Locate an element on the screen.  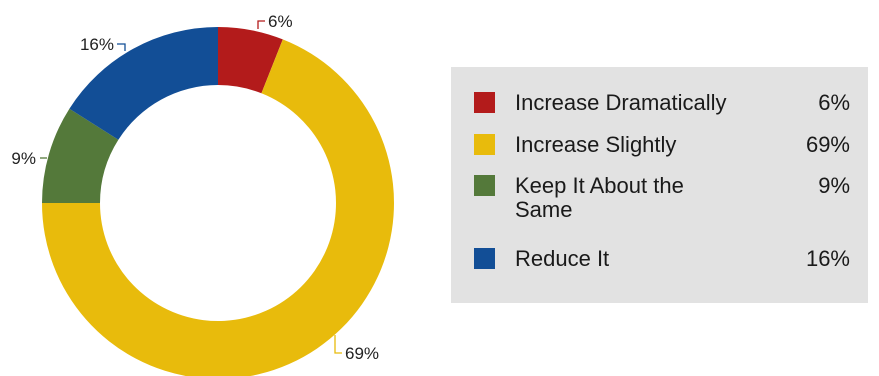
legend-item-increase-dramatically: Increase Dramatically 6% is located at coordinates (662, 103).